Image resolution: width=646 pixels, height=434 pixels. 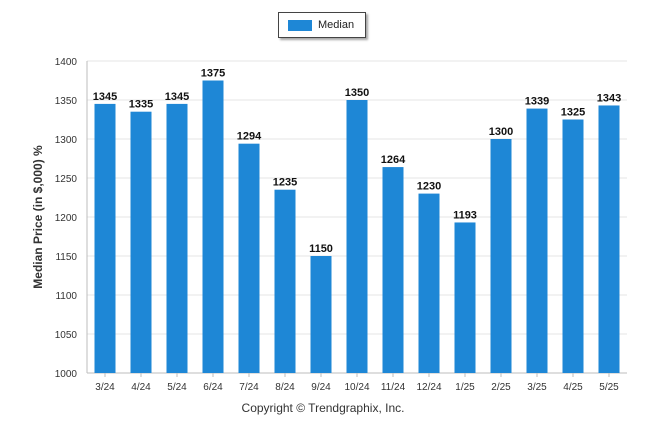 I want to click on x-tick-label: 9/24, so click(x=321, y=387).